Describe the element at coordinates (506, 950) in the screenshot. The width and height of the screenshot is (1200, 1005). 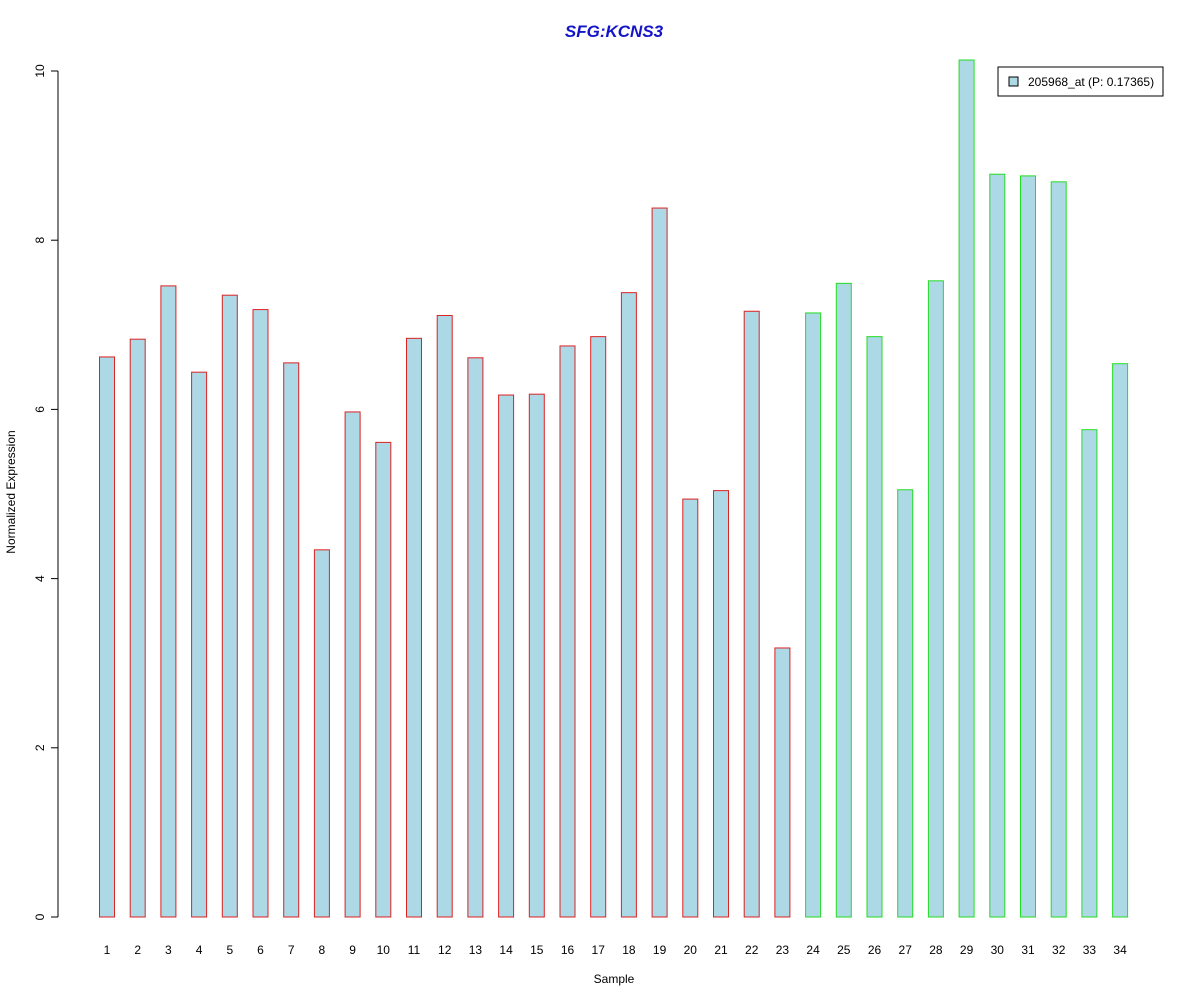
I see `x-tick-label: 14` at that location.